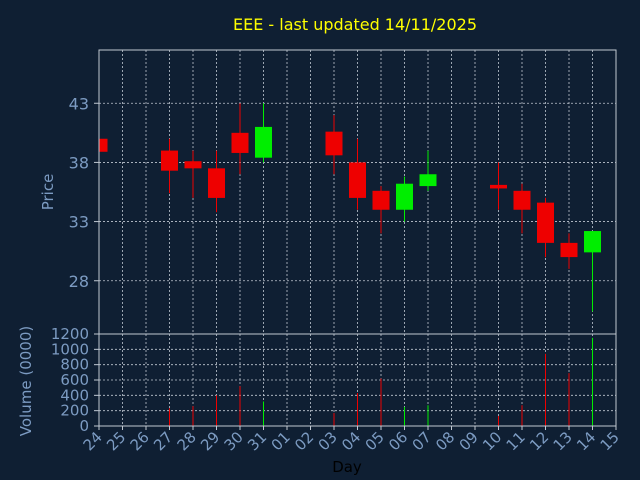 The image size is (640, 480). I want to click on x-tick-label: 02, so click(304, 441).